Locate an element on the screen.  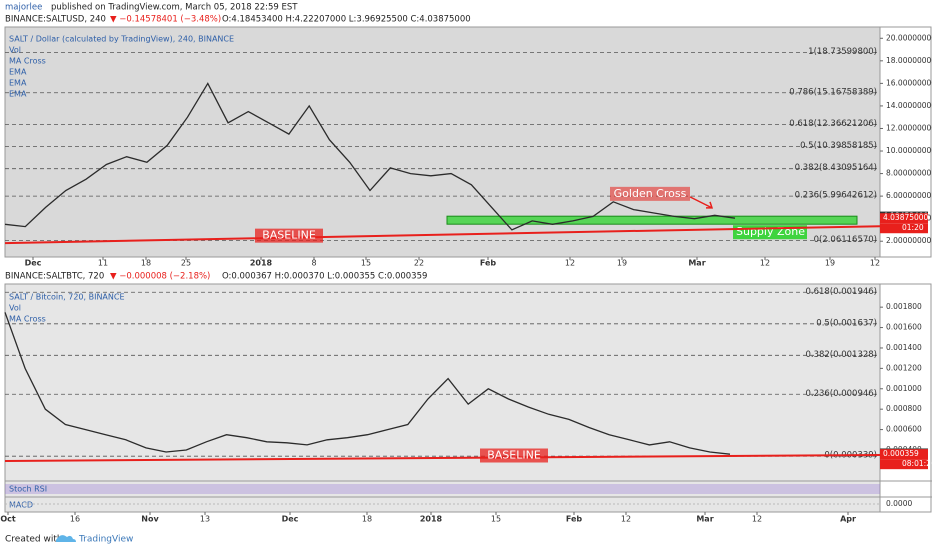
stoch-band is located at coordinates (442, 489).